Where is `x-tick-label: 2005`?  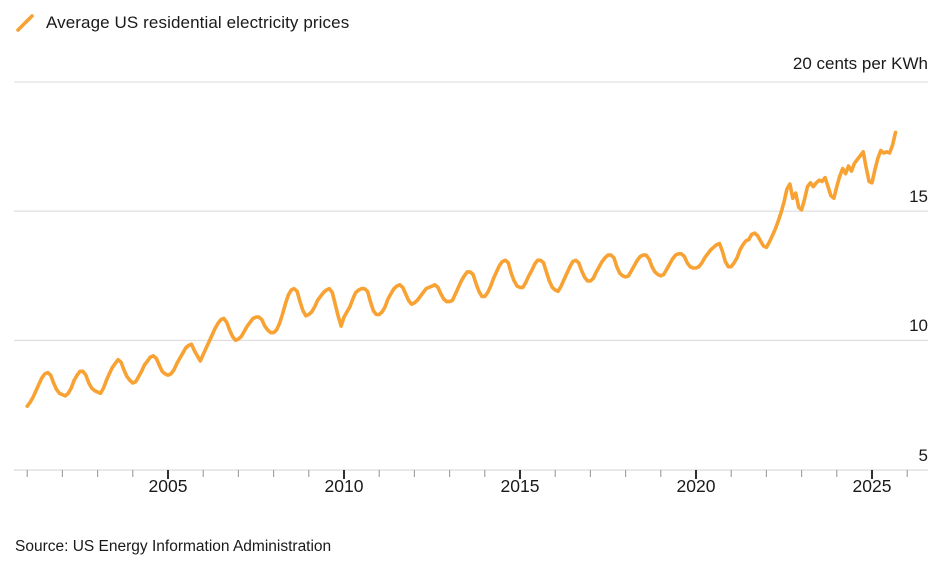 x-tick-label: 2005 is located at coordinates (168, 486).